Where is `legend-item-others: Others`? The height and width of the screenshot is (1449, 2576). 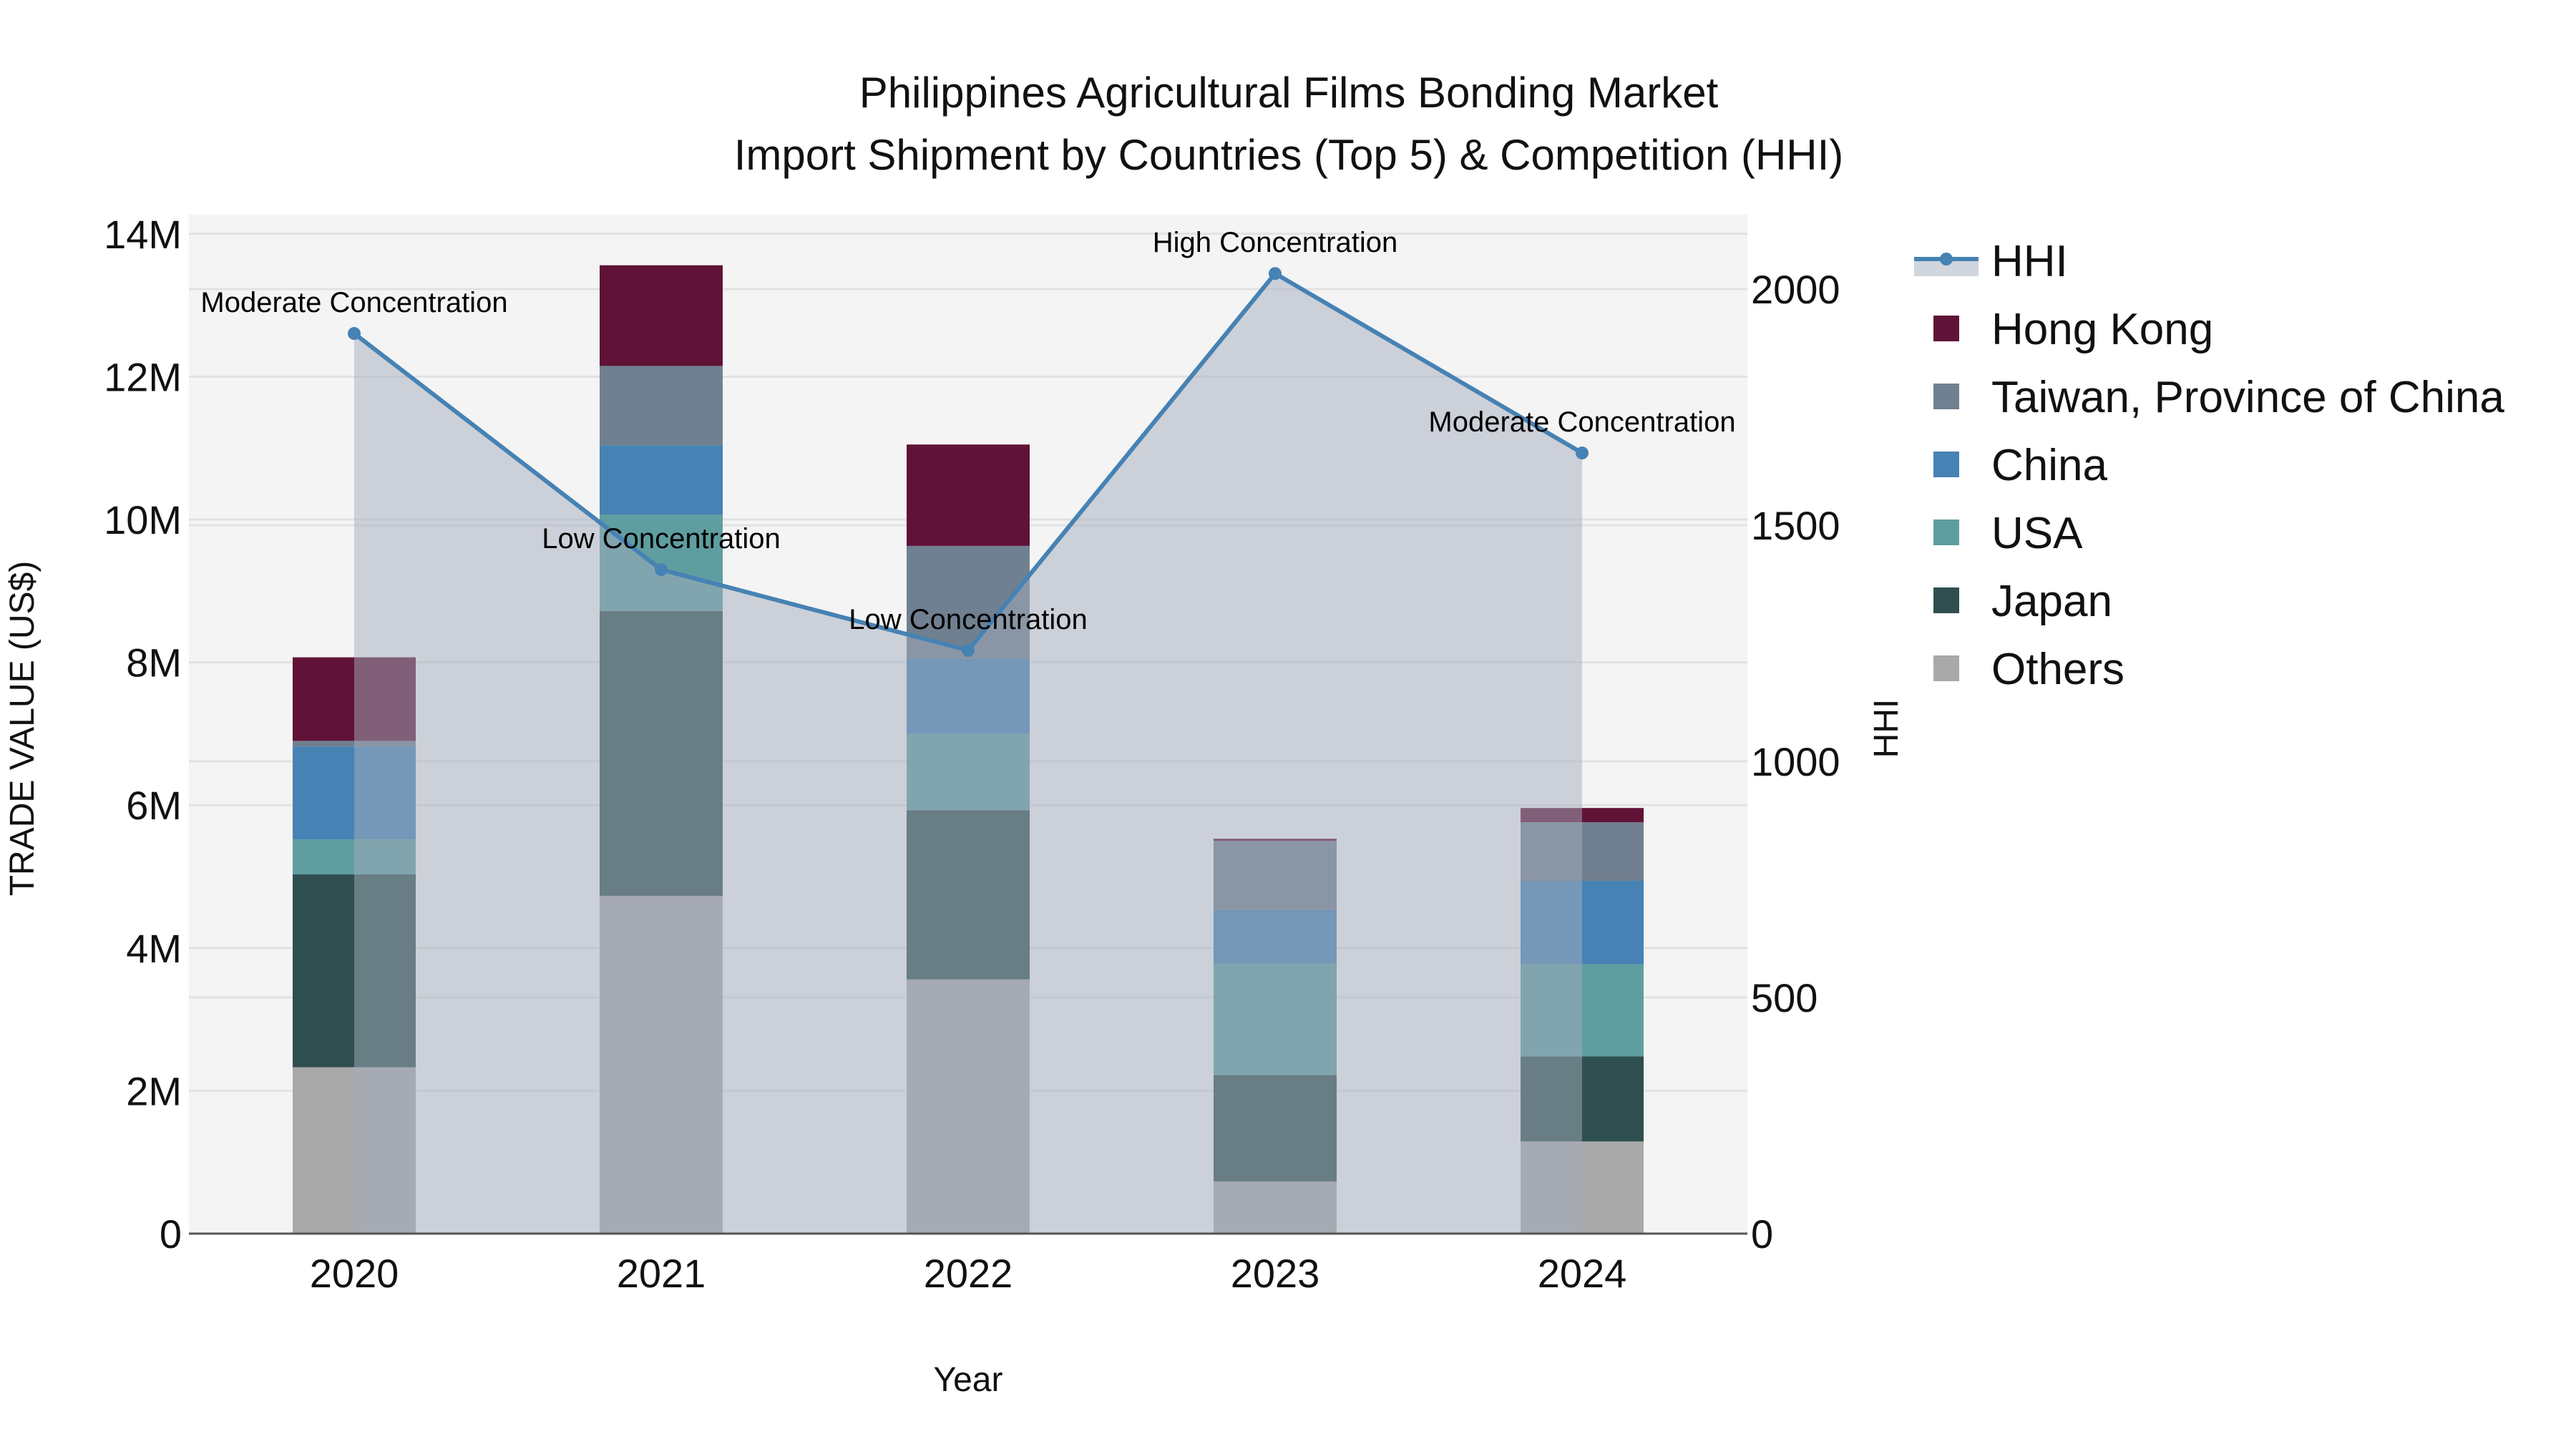
legend-item-others: Others is located at coordinates (2028, 669).